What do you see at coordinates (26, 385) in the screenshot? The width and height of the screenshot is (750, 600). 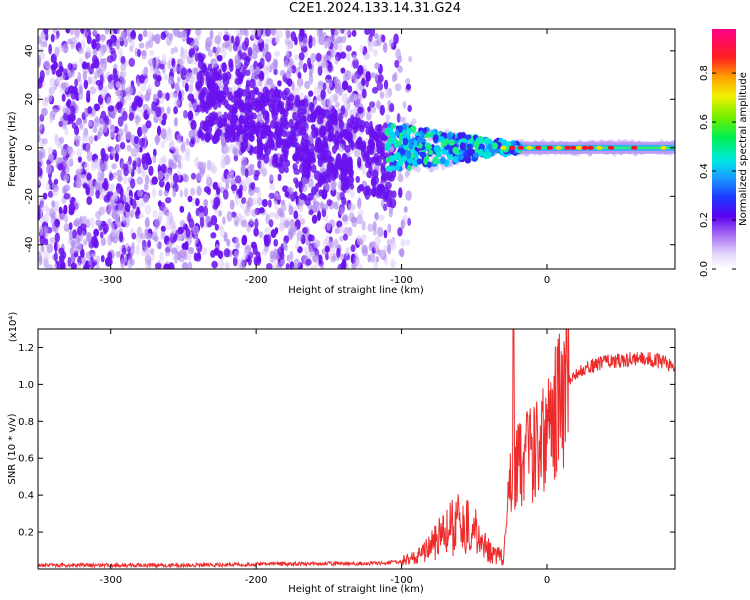 I see `snr-y-tick-label: 1.0` at bounding box center [26, 385].